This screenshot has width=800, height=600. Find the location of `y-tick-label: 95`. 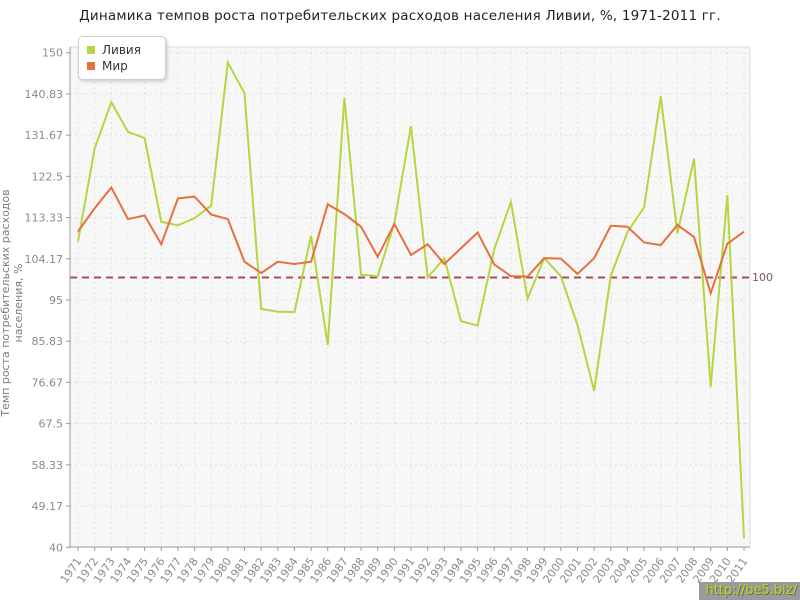

y-tick-label: 95 is located at coordinates (56, 300).